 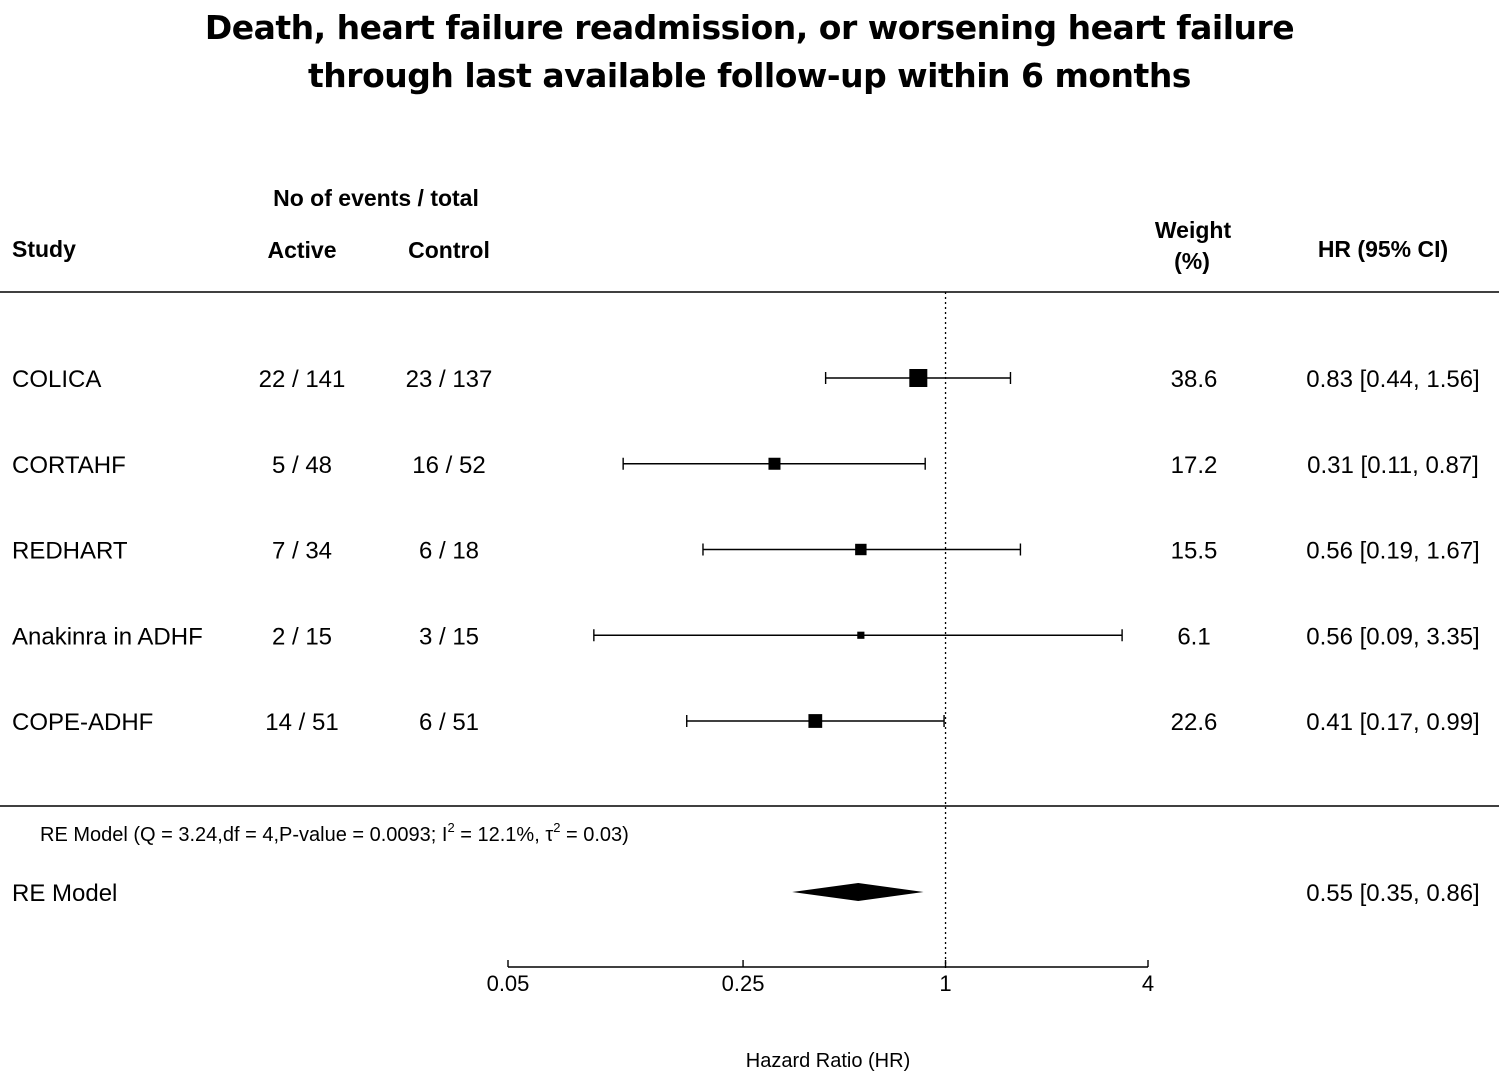 I want to click on active-events: 7 / 34, so click(x=302, y=551).